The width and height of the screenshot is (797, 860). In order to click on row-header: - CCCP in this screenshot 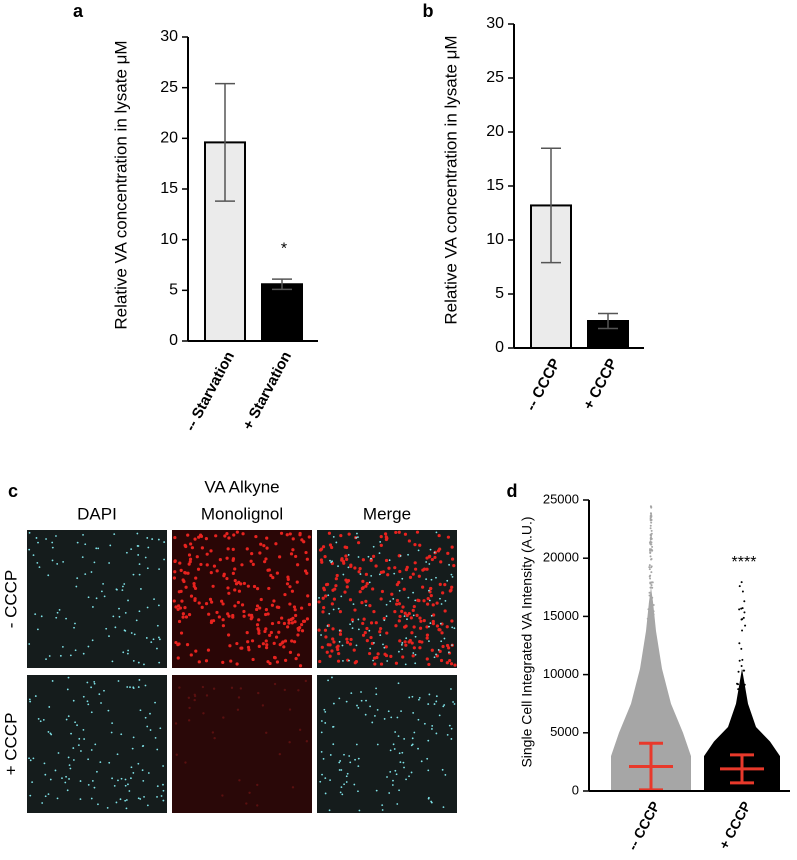, I will do `click(10, 599)`.